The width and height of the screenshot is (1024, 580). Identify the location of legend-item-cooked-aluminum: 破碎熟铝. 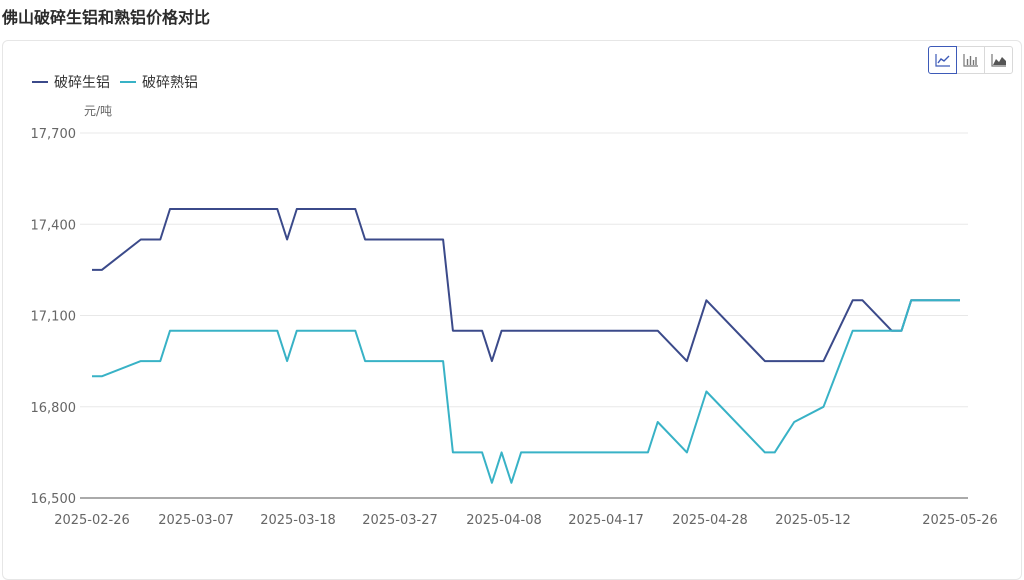
(159, 82).